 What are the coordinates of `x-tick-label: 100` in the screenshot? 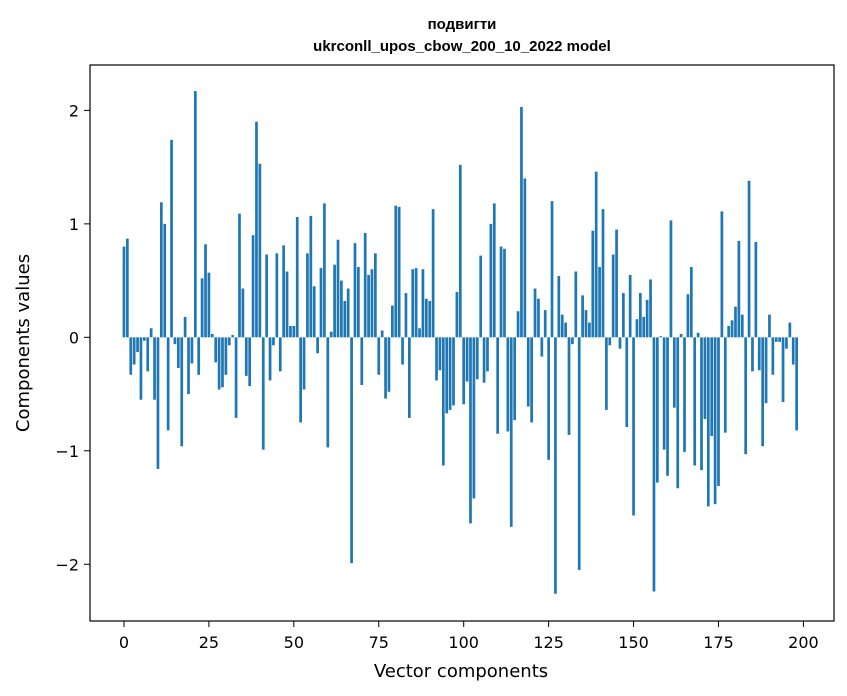 It's located at (463, 642).